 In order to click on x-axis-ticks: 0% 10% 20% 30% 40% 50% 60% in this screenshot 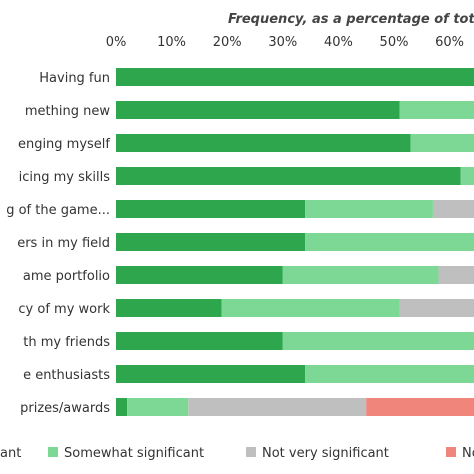, I will do `click(285, 42)`.